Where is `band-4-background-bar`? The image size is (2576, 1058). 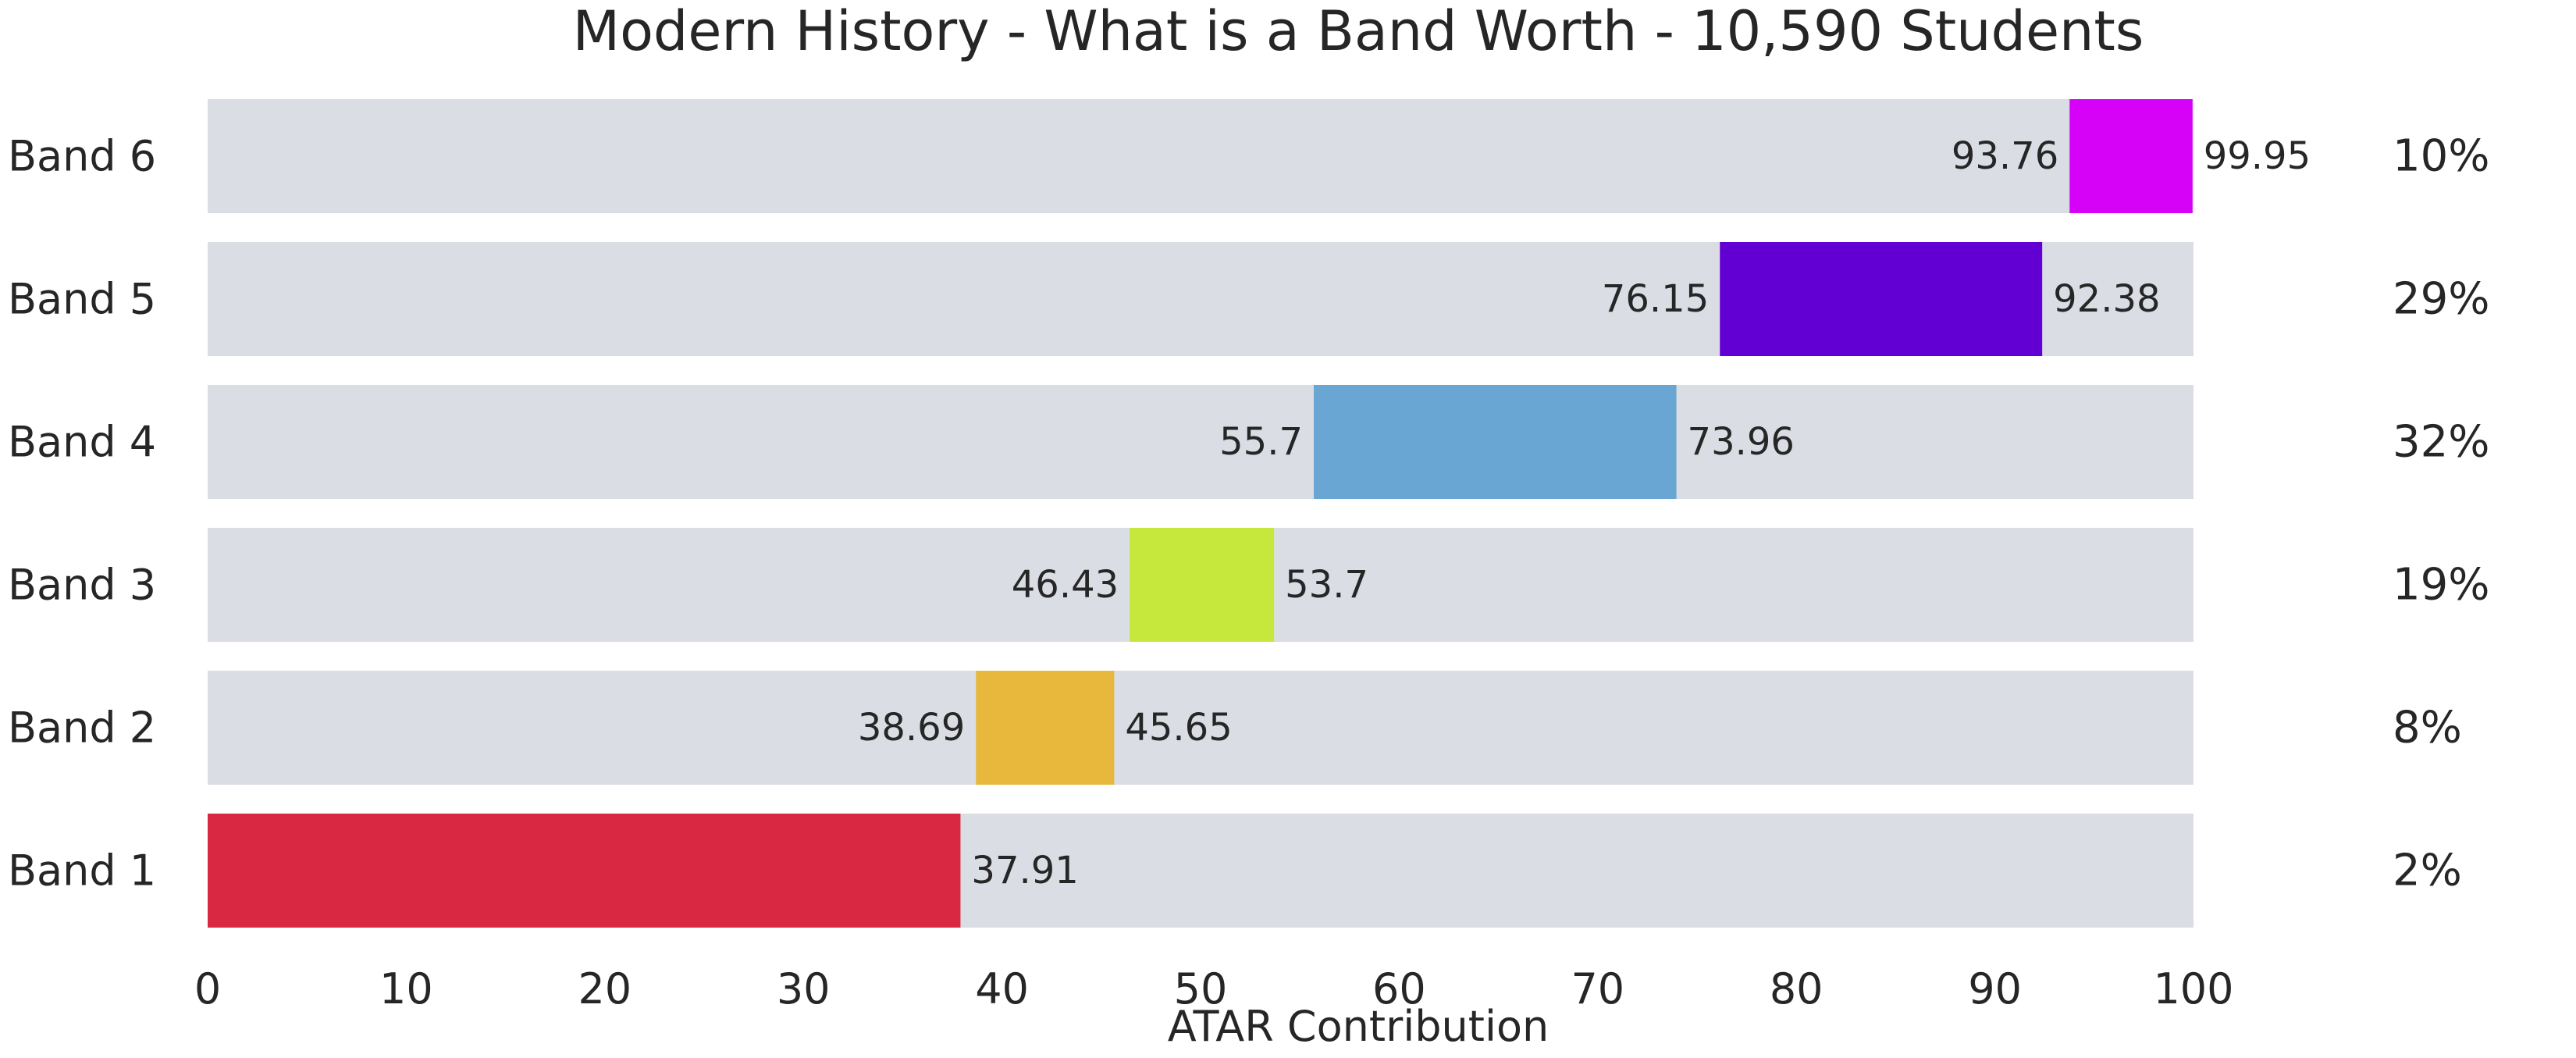 band-4-background-bar is located at coordinates (1201, 442).